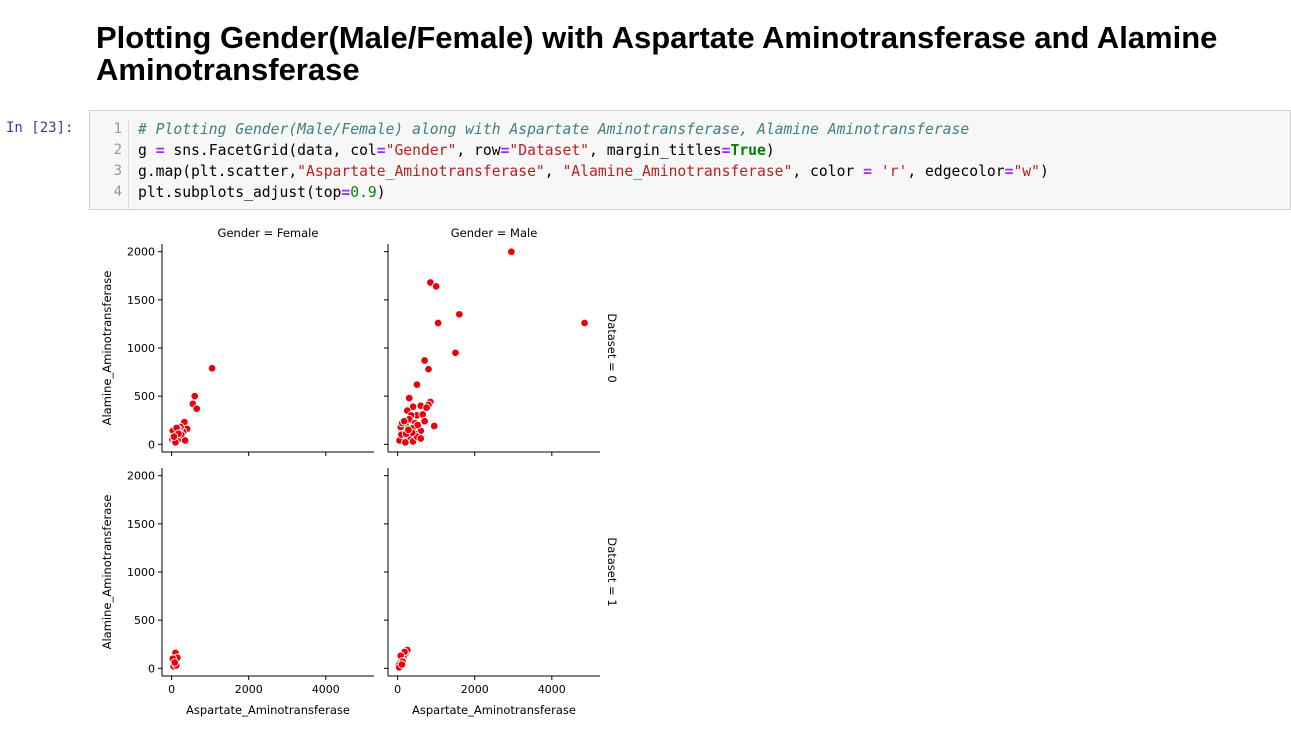 The height and width of the screenshot is (742, 1291). I want to click on code-token: True, so click(748, 150).